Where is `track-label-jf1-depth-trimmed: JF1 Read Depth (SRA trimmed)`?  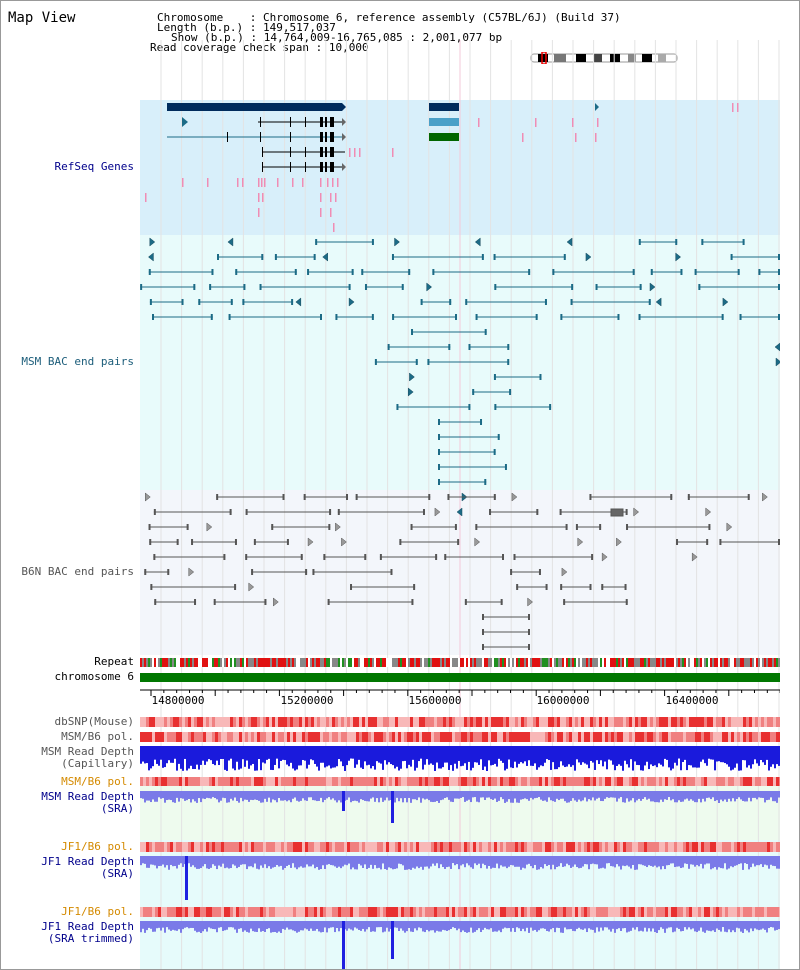
track-label-jf1-depth-trimmed: JF1 Read Depth (SRA trimmed) is located at coordinates (67, 933).